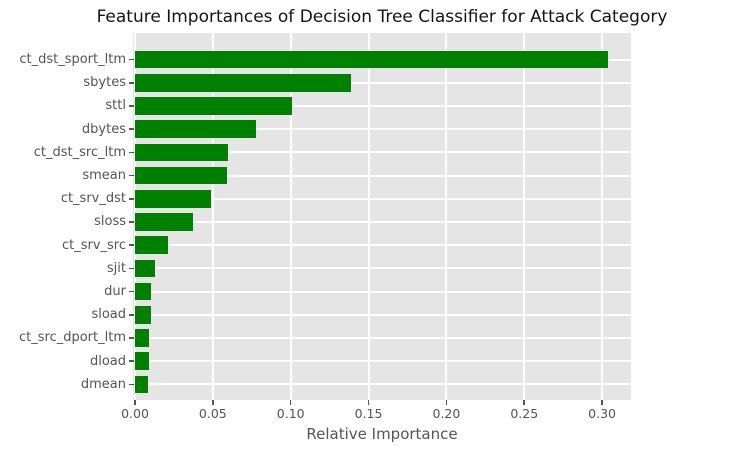  I want to click on x-tick-label: 0.05, so click(212, 413).